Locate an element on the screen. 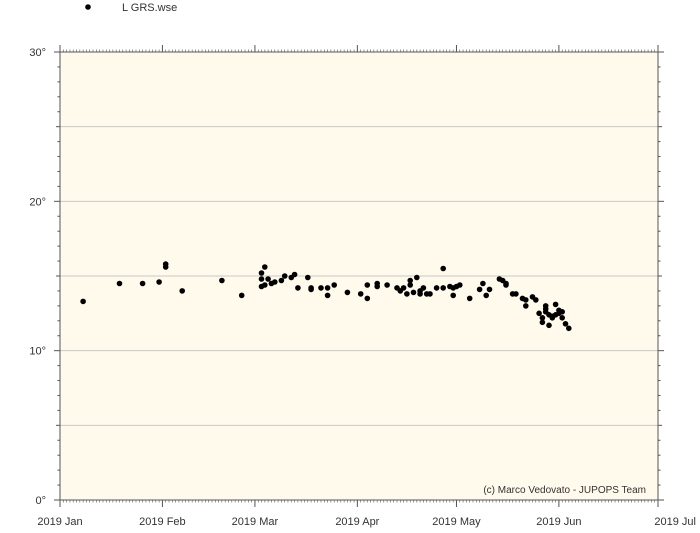  y-tick-label: 10° is located at coordinates (37, 352).